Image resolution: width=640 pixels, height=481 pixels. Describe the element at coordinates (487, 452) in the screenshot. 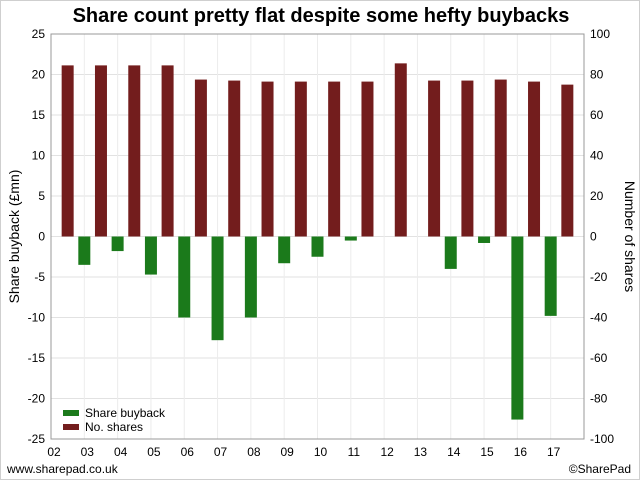

I see `x-tick-label: 15` at that location.